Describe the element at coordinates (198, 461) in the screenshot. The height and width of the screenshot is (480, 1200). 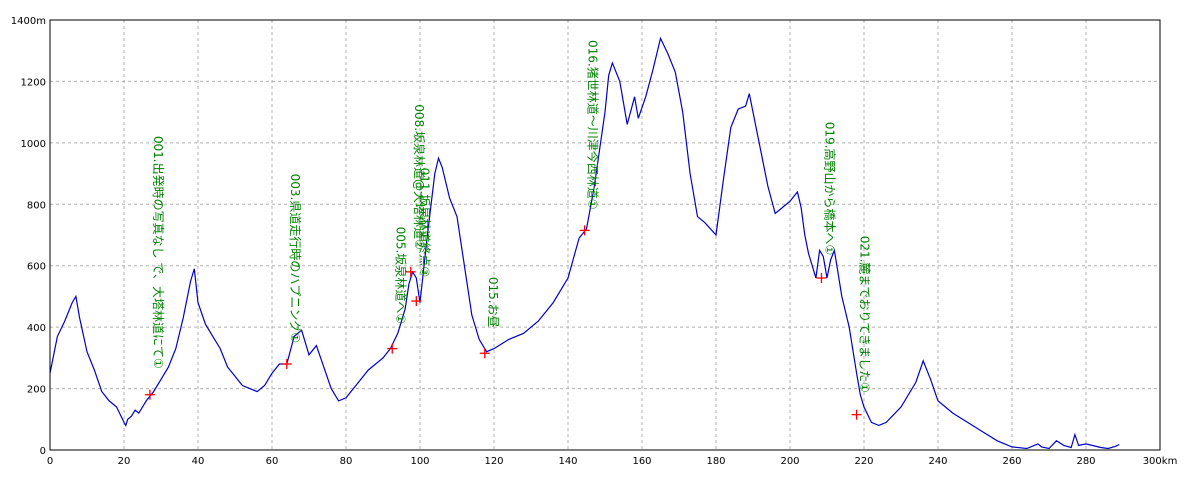
I see `x-tick-label: 40` at that location.